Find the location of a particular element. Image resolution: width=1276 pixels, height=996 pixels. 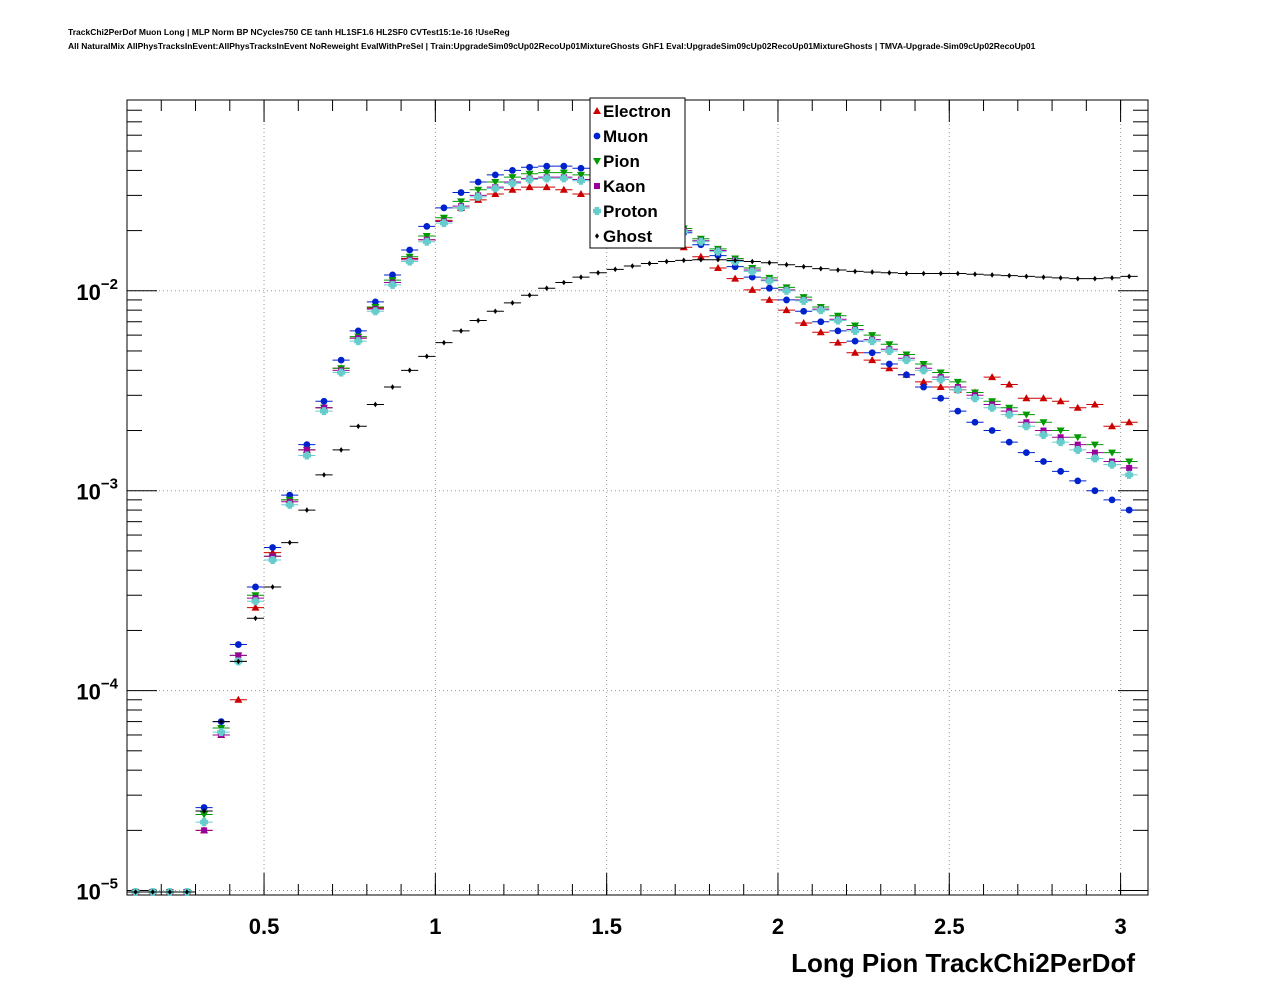

x-axis-title: Long Pion TrackChi2PerDof is located at coordinates (963, 963).